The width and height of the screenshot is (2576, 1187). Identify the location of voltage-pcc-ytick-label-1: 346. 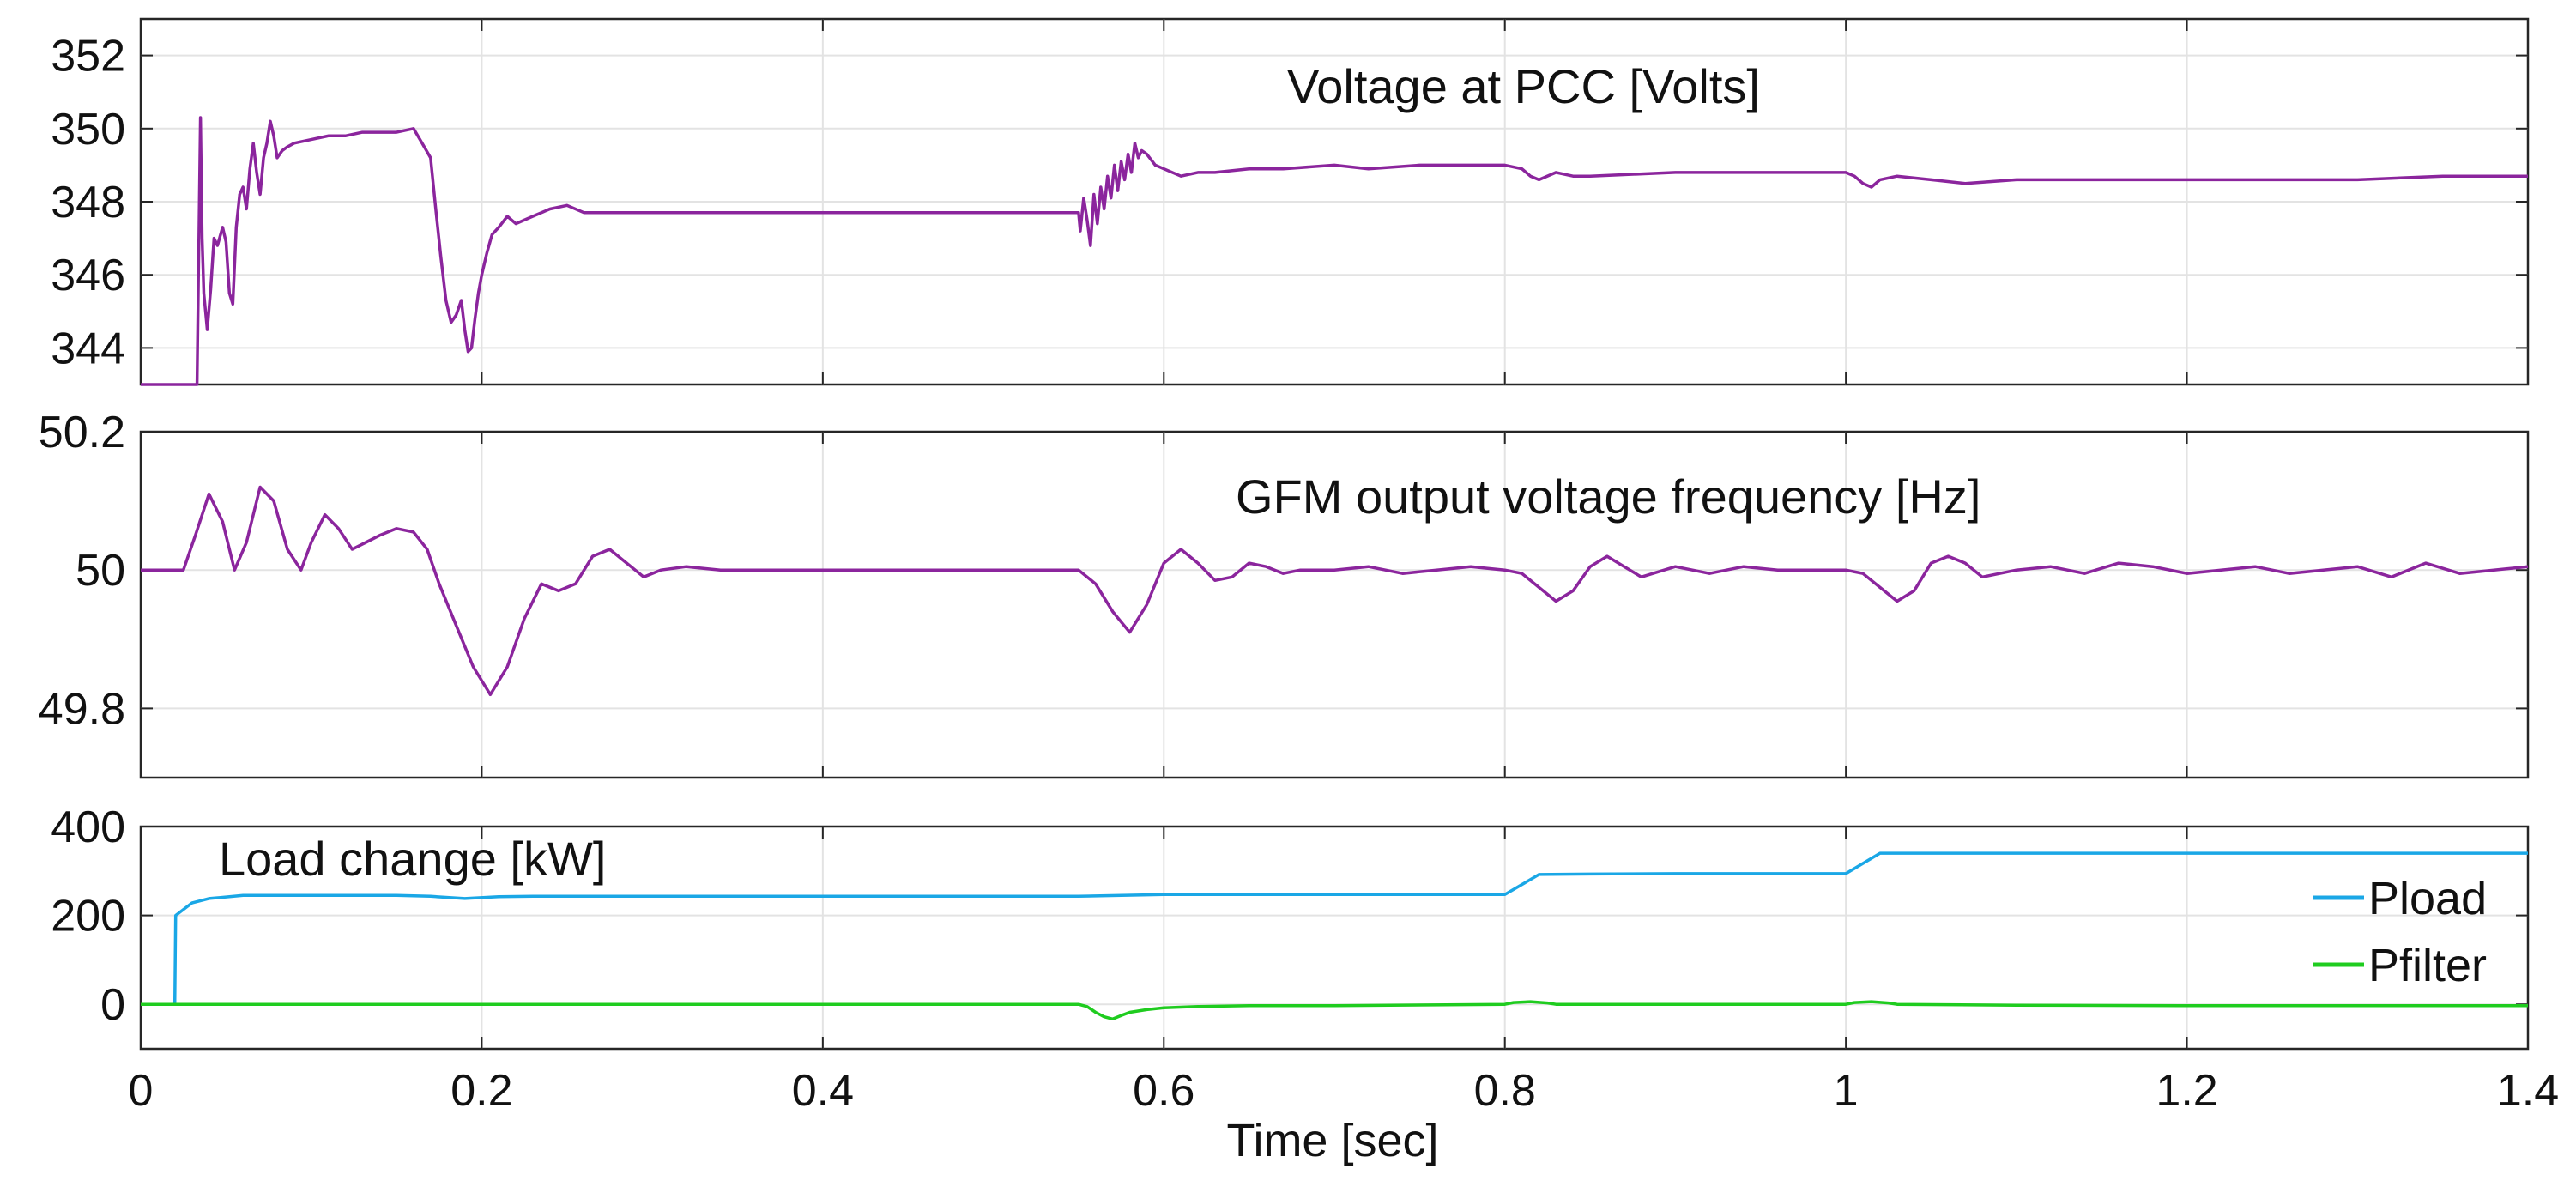
(88, 275).